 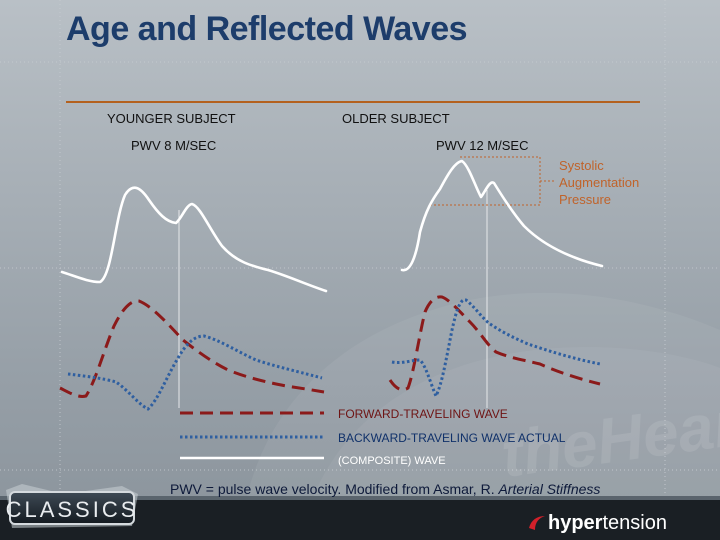 What do you see at coordinates (581, 165) in the screenshot?
I see `augmentation-label-line1: Systolic` at bounding box center [581, 165].